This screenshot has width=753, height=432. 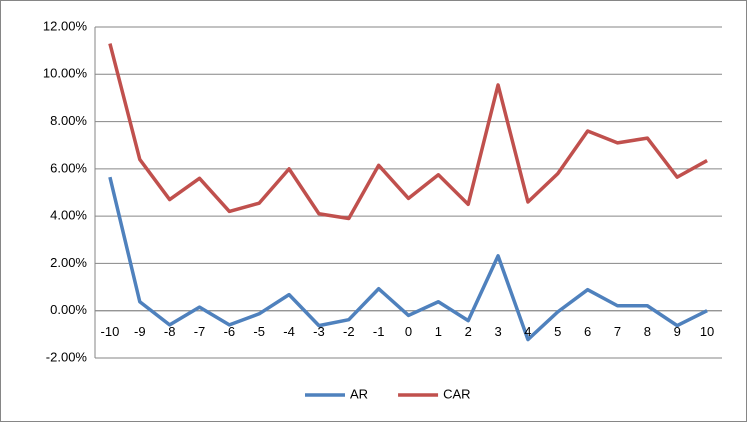 I want to click on y-tick-label: 2.00%, so click(x=68, y=262).